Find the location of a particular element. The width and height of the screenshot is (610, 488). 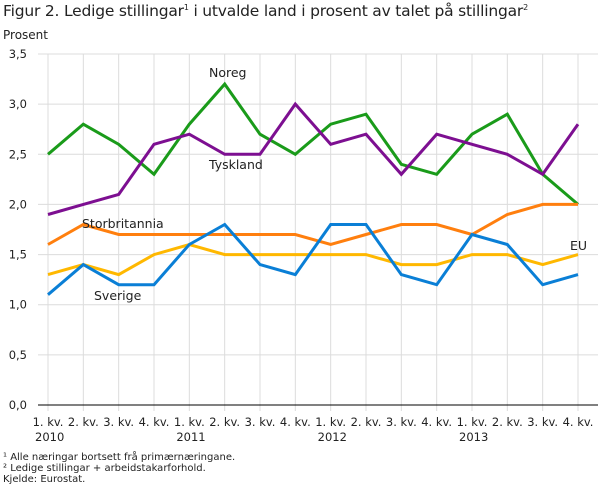

y-ticks: 0,0 0,5 1,0 1,5 2,0 2,5 3,0 3,5 is located at coordinates (18, 229).